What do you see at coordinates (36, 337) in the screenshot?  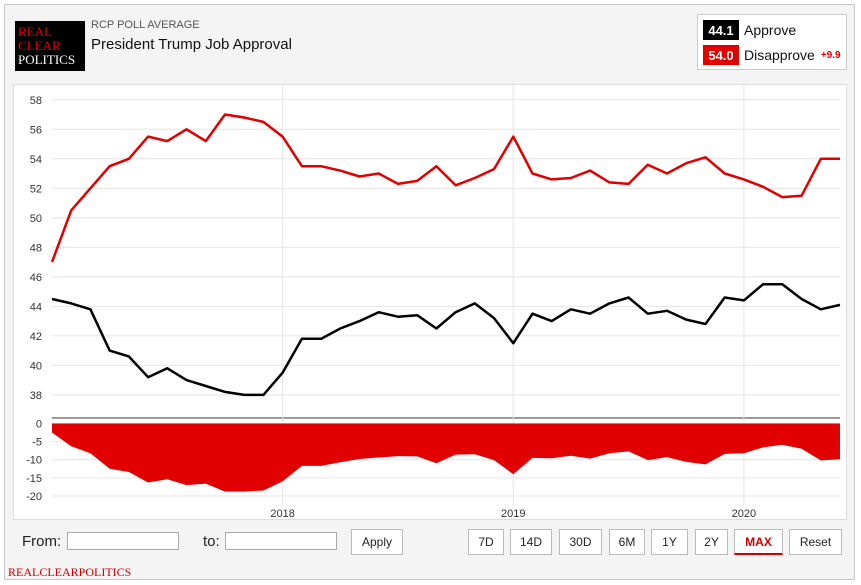 I see `y-tick-label-42: 42` at bounding box center [36, 337].